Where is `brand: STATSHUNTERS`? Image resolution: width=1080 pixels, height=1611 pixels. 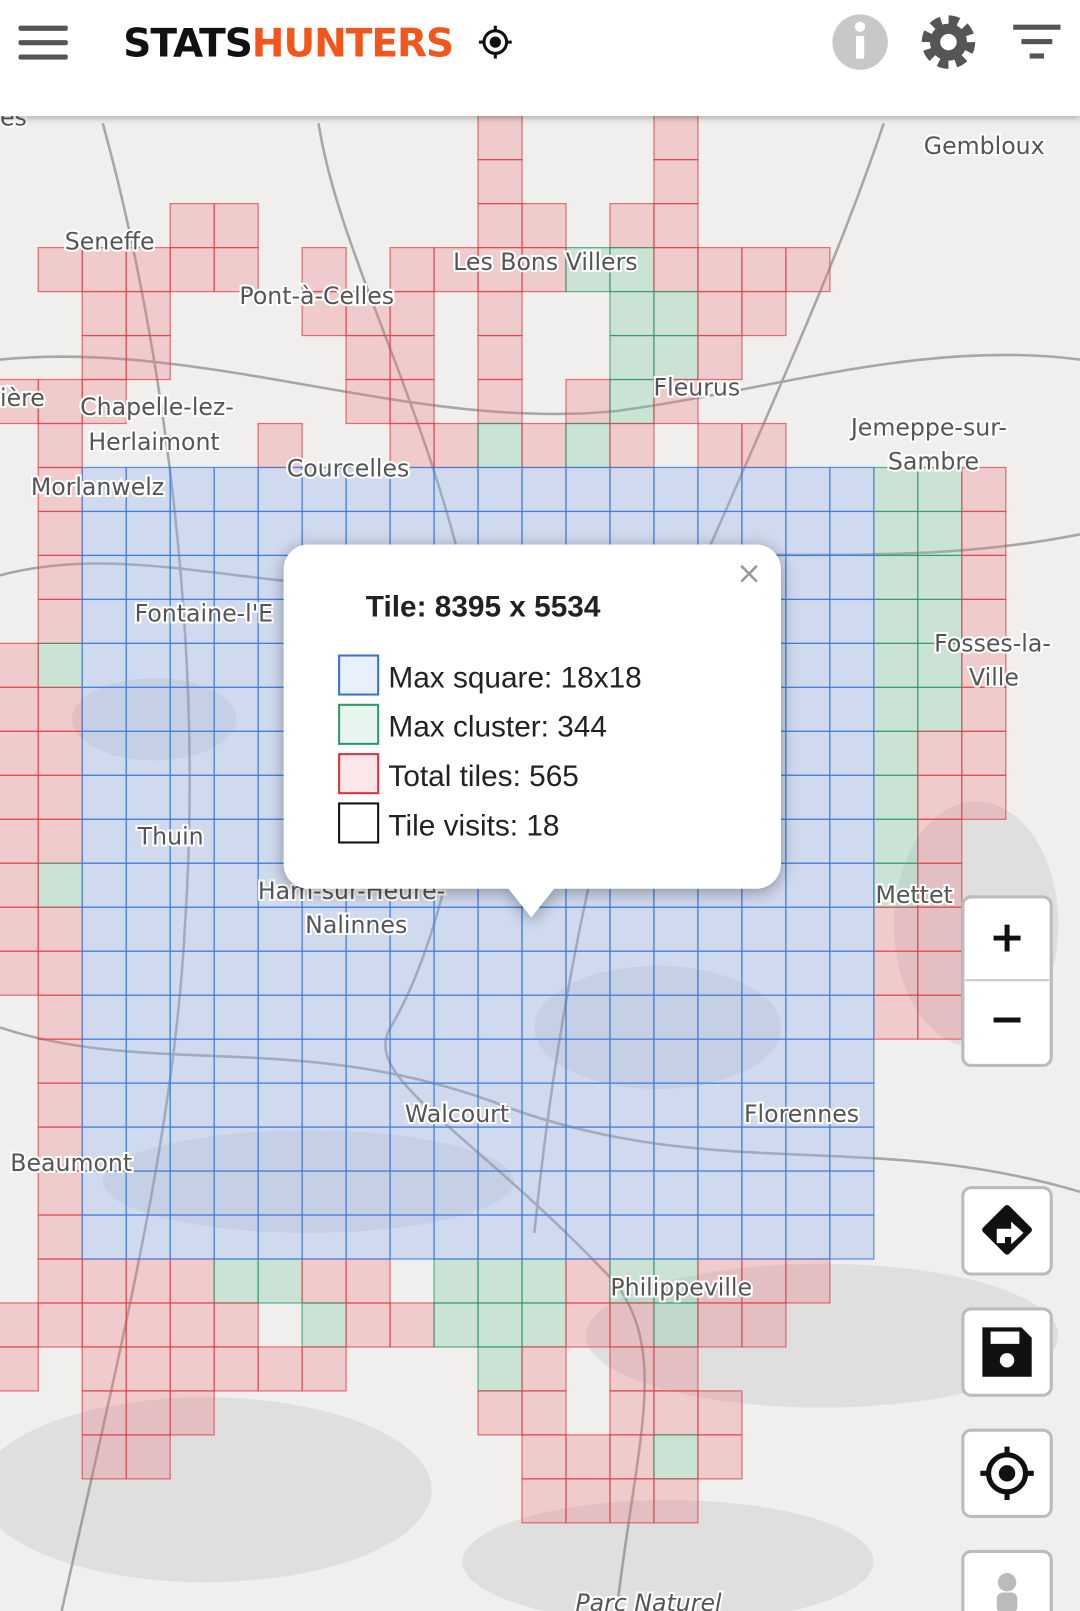 brand: STATSHUNTERS is located at coordinates (288, 44).